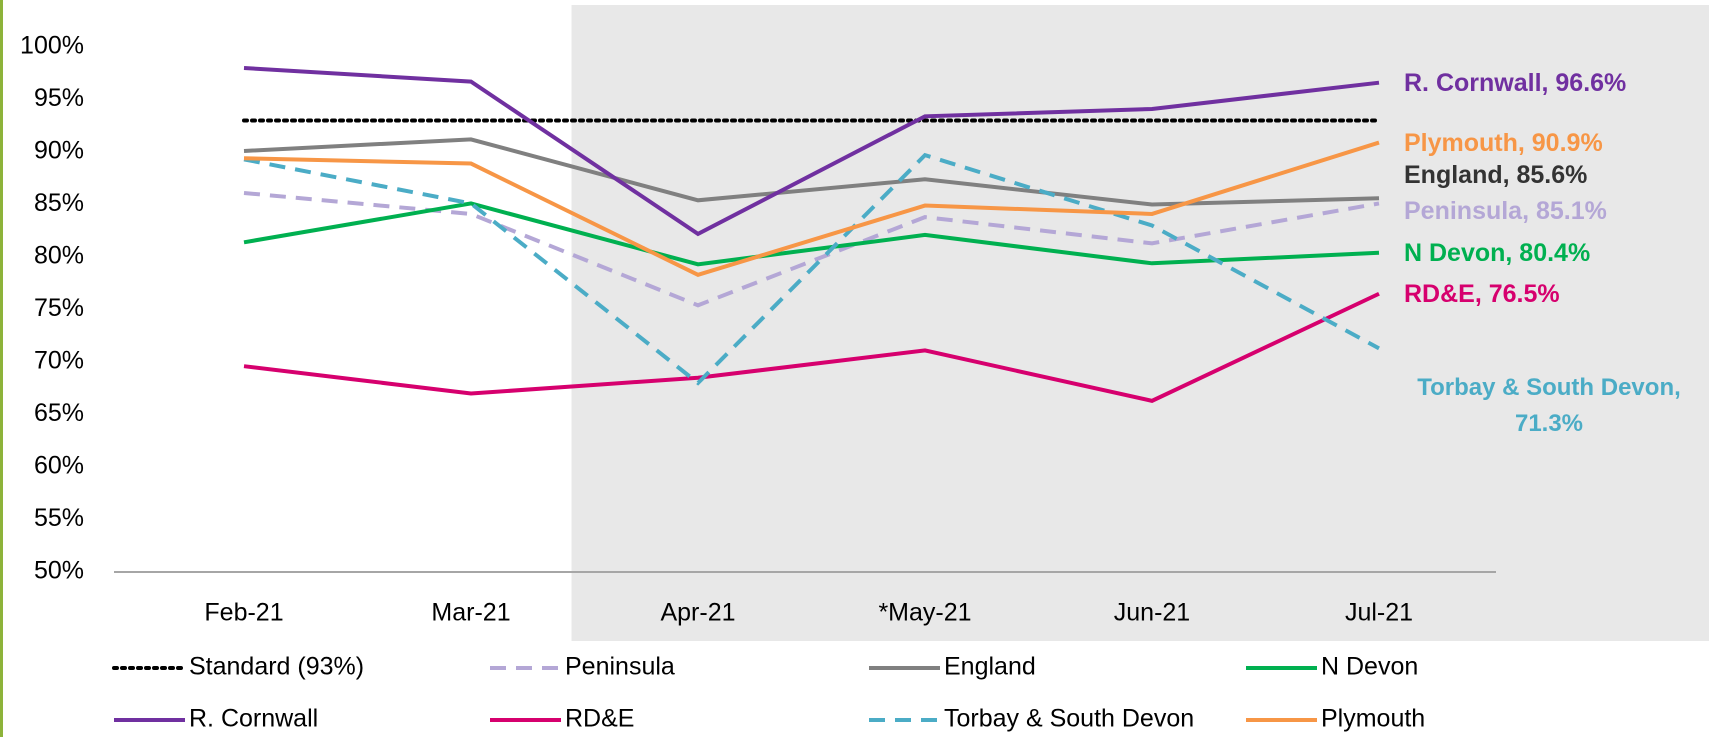 This screenshot has height=737, width=1709. What do you see at coordinates (620, 667) in the screenshot?
I see `legend-label: Peninsula` at bounding box center [620, 667].